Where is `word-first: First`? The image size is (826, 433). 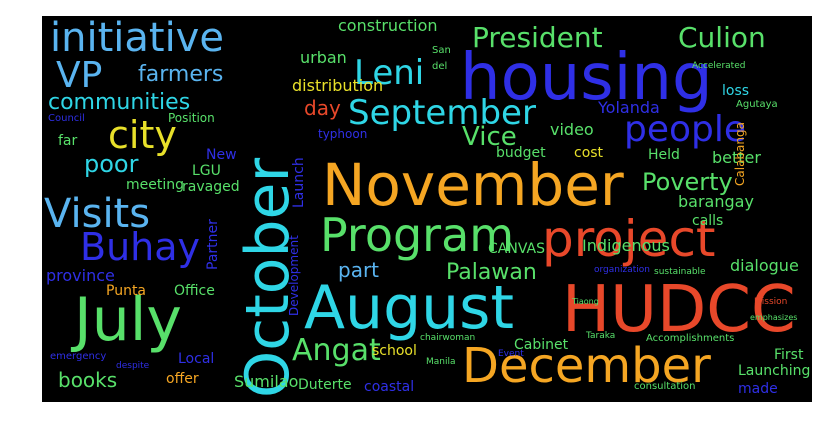 word-first: First is located at coordinates (789, 355).